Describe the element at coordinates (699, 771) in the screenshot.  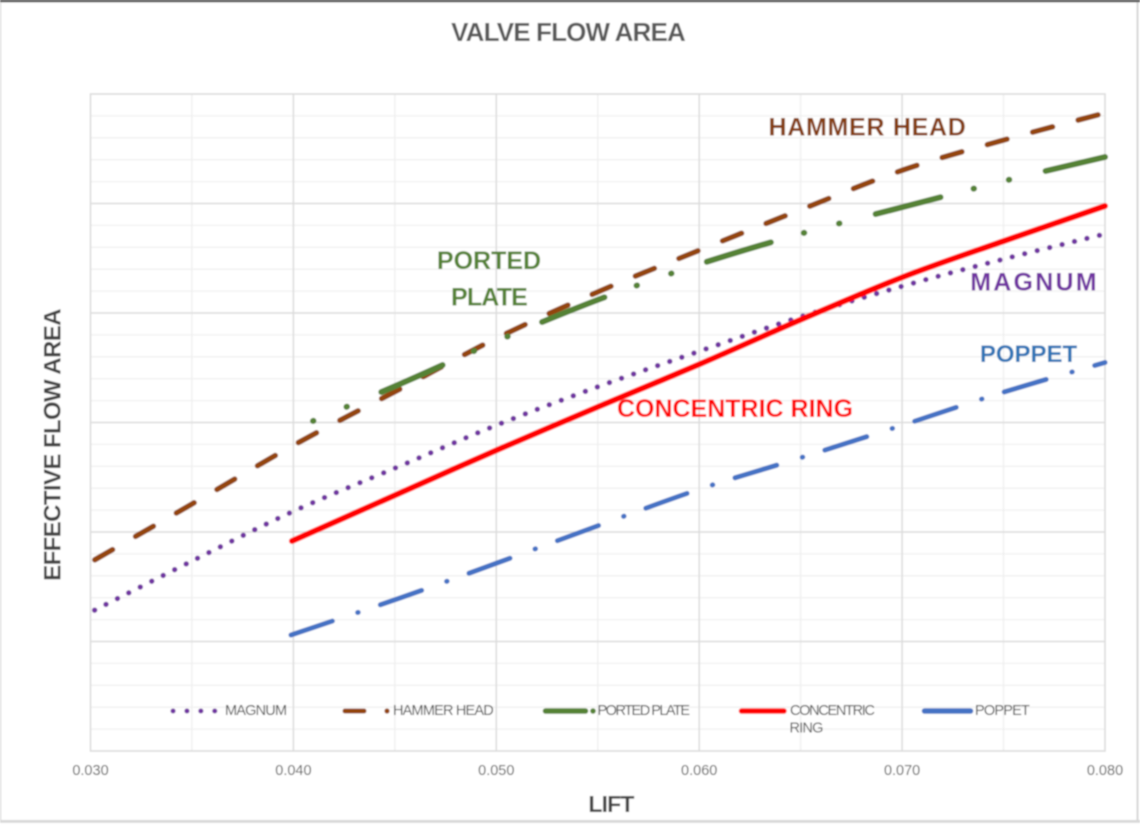
I see `svg-text: 0.060` at that location.